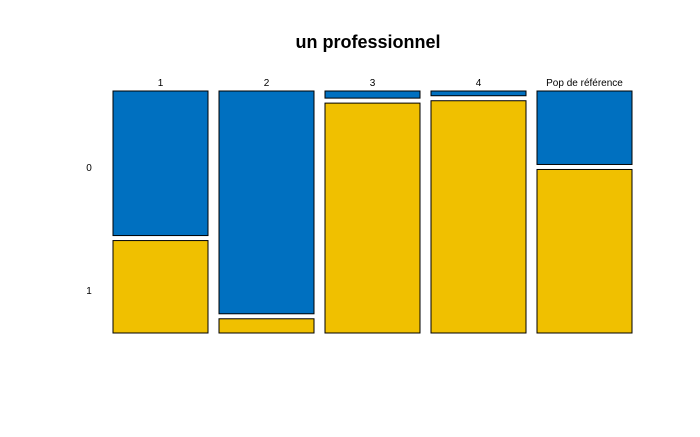 This screenshot has width=700, height=437. Describe the element at coordinates (391, 83) in the screenshot. I see `column-labels: 1 2 3 4 Pop de référence` at that location.